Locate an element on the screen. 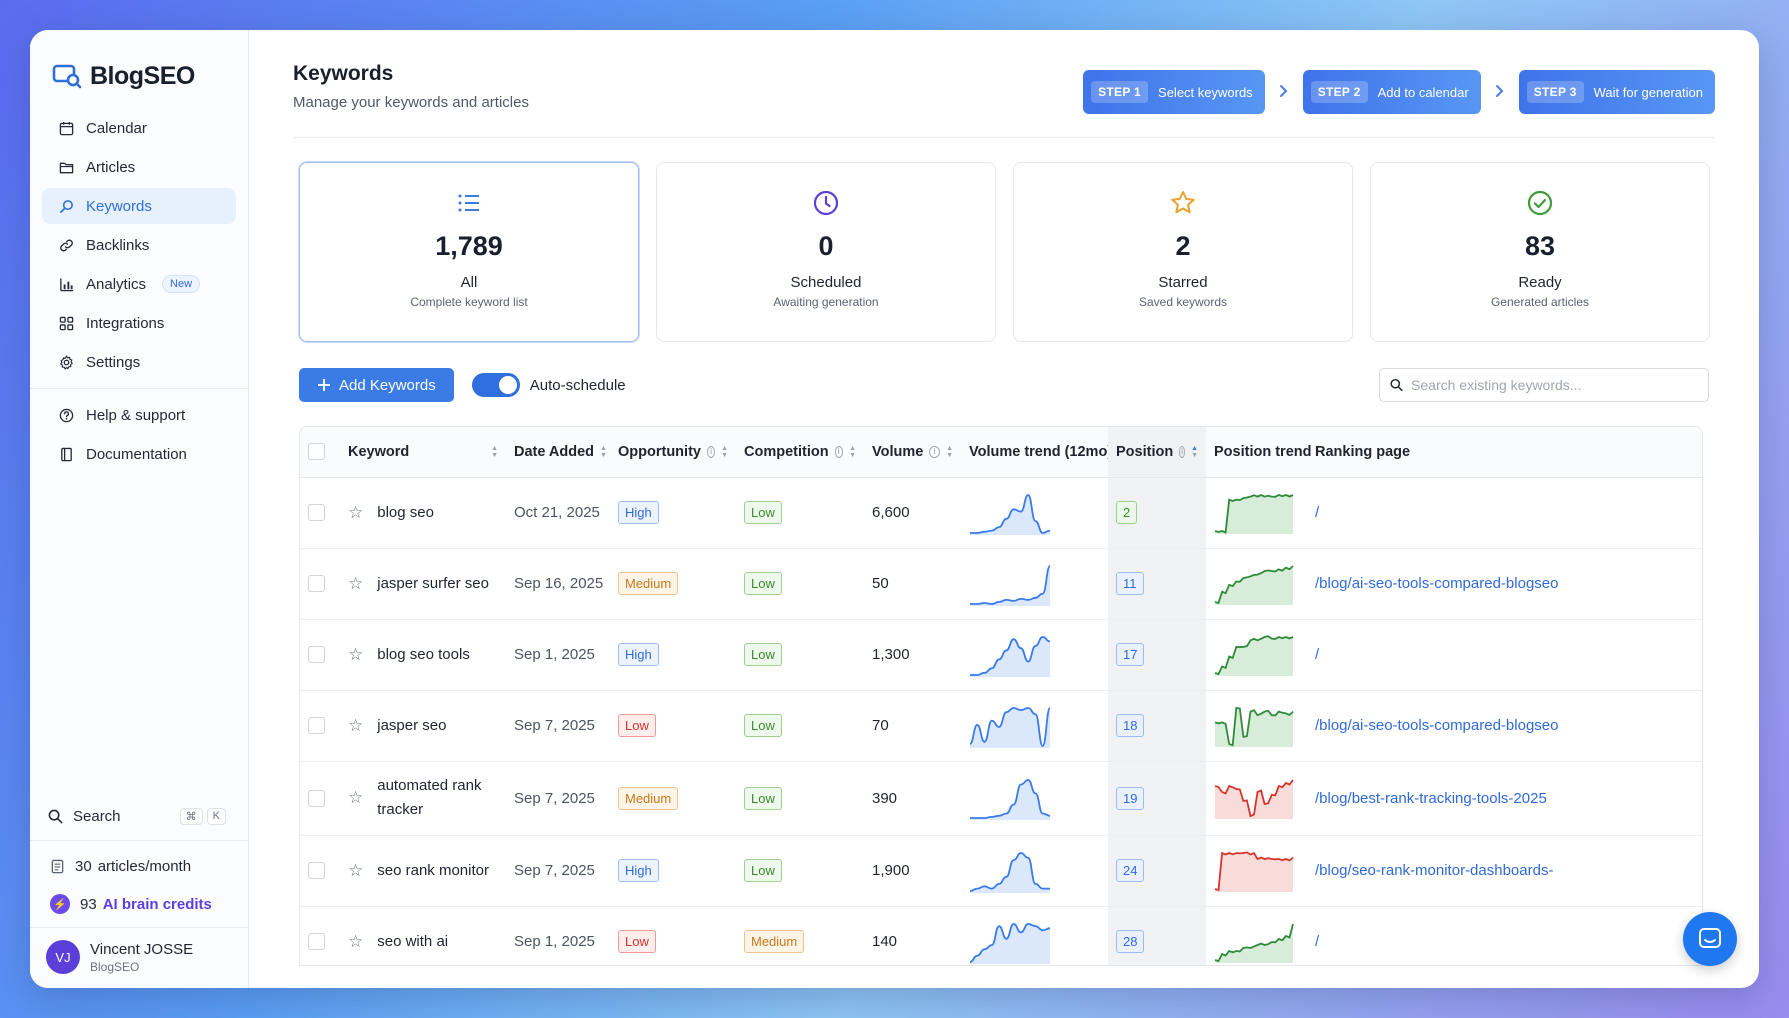  row-select-cell is located at coordinates (320, 935).